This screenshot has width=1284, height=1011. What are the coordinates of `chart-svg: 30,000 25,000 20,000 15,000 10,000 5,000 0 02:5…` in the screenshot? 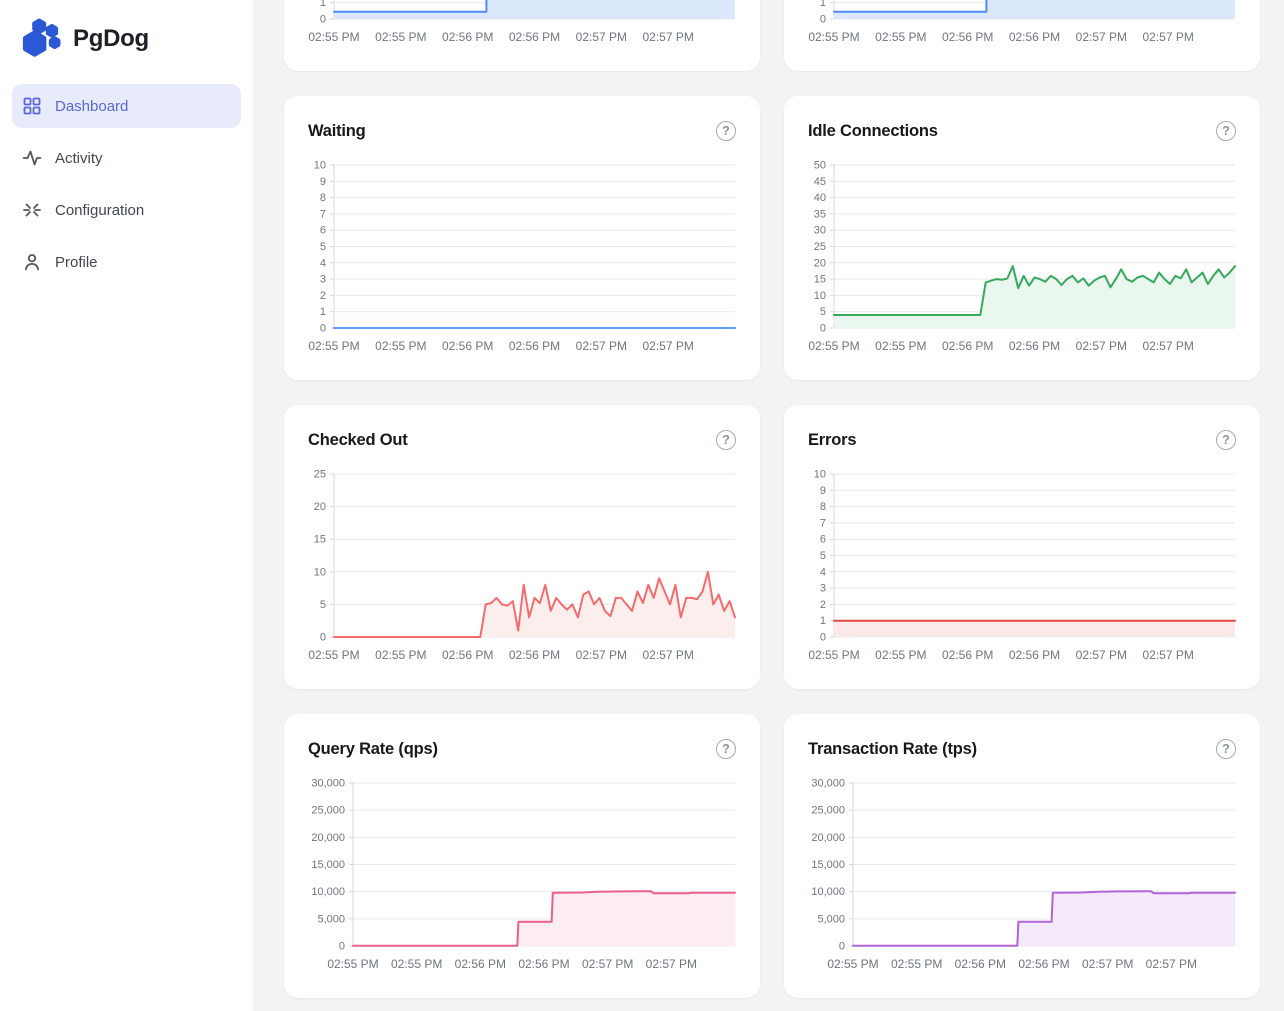 It's located at (1023, 874).